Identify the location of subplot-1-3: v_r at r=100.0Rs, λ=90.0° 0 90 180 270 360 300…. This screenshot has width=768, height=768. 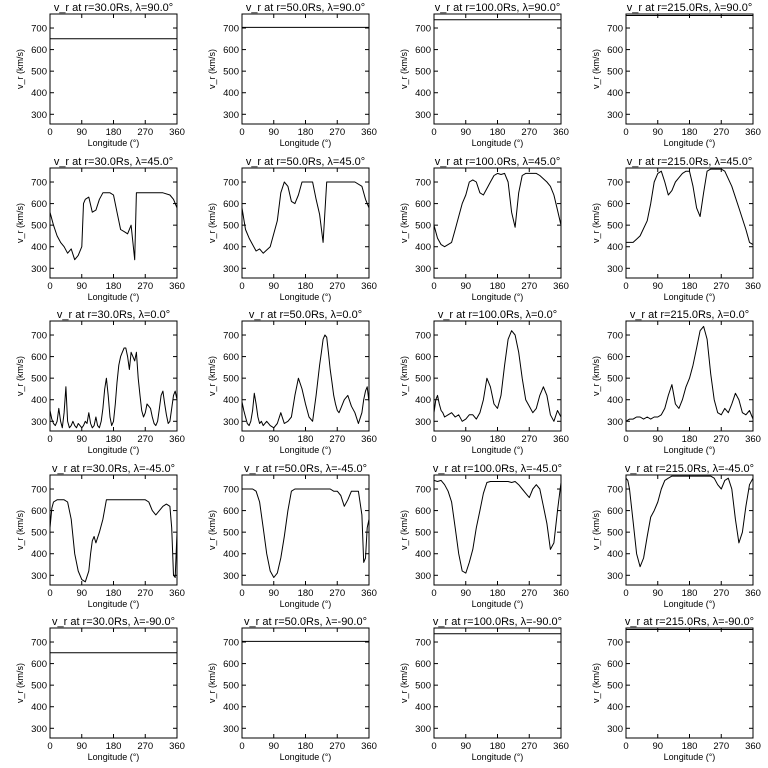
(484, 75).